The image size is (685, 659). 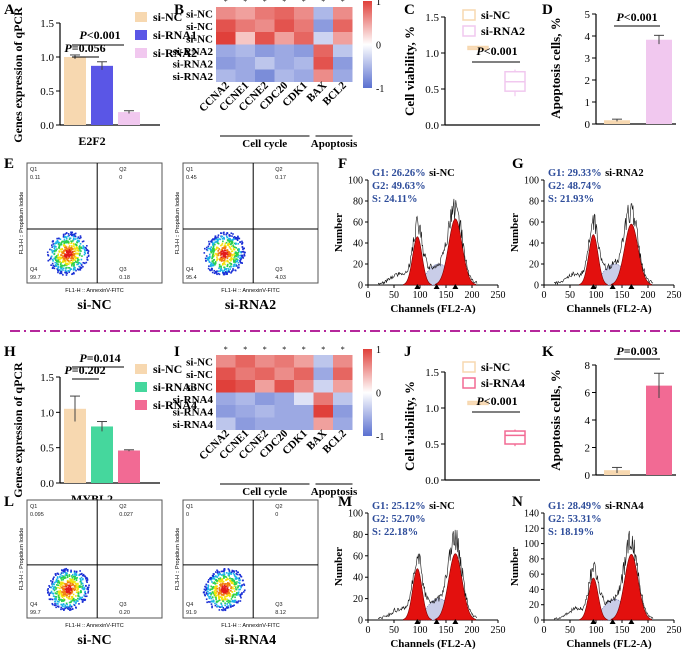 What do you see at coordinates (432, 445) in the screenshot?
I see `y-tick-label: 0.5` at bounding box center [432, 445].